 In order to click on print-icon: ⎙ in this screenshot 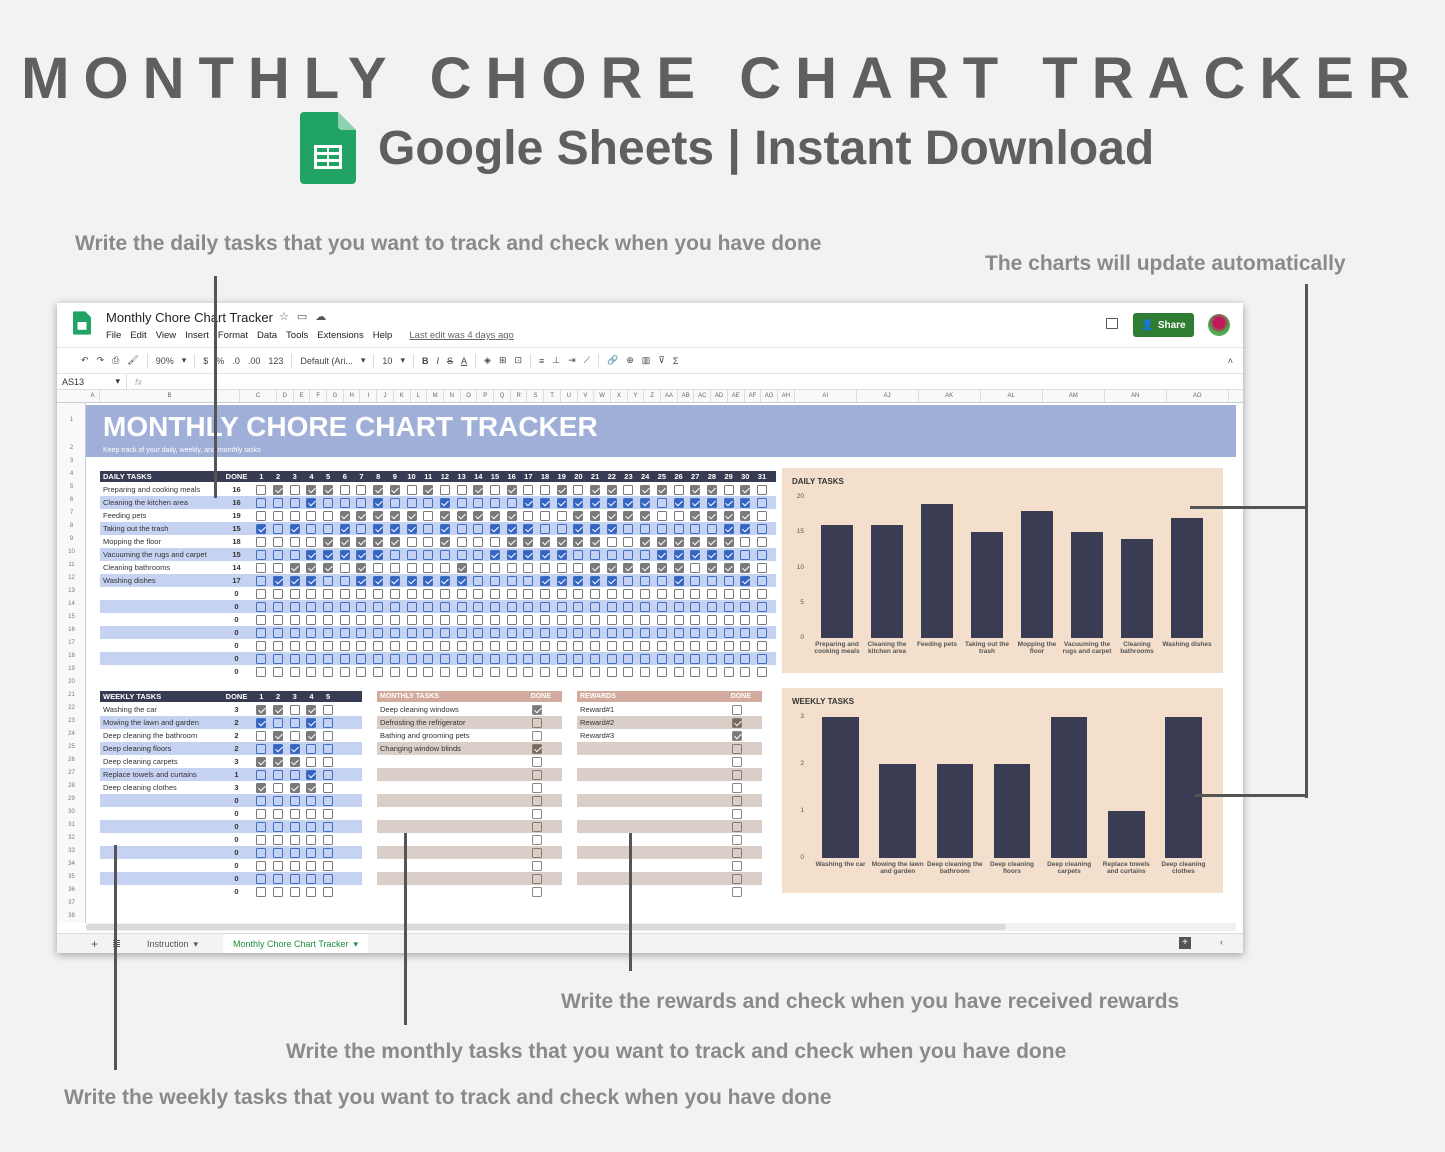, I will do `click(116, 360)`.